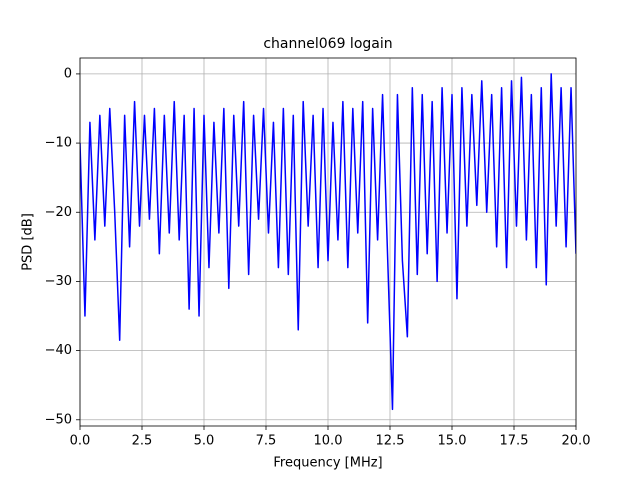  I want to click on x-tick-label: 12.5, so click(390, 441).